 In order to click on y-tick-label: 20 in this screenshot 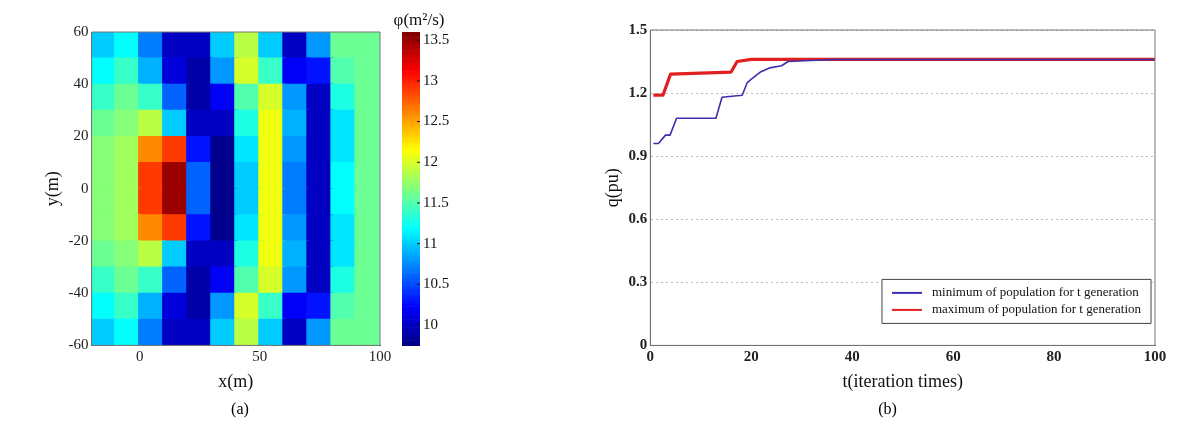, I will do `click(81, 135)`.